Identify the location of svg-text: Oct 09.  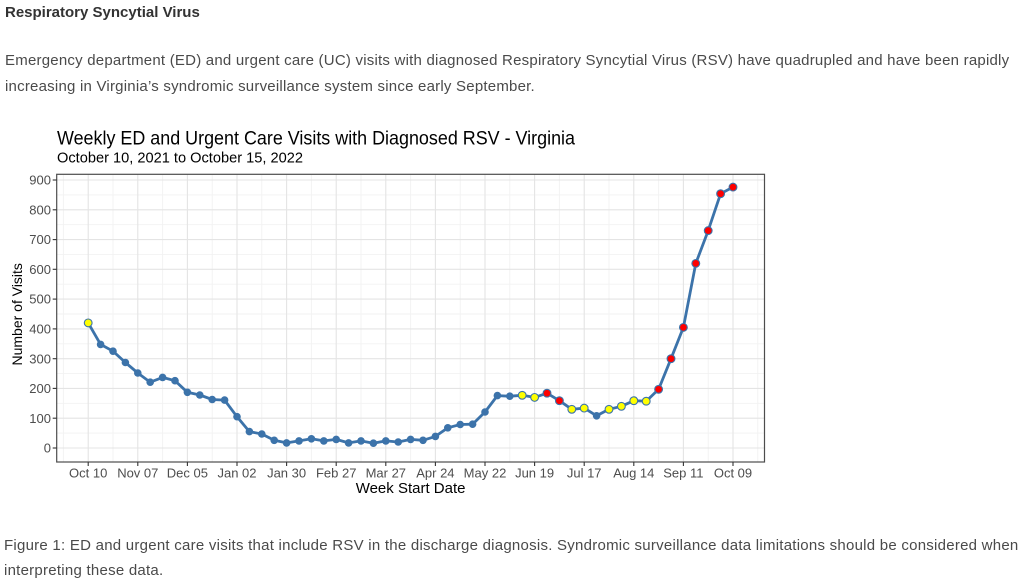
(733, 473).